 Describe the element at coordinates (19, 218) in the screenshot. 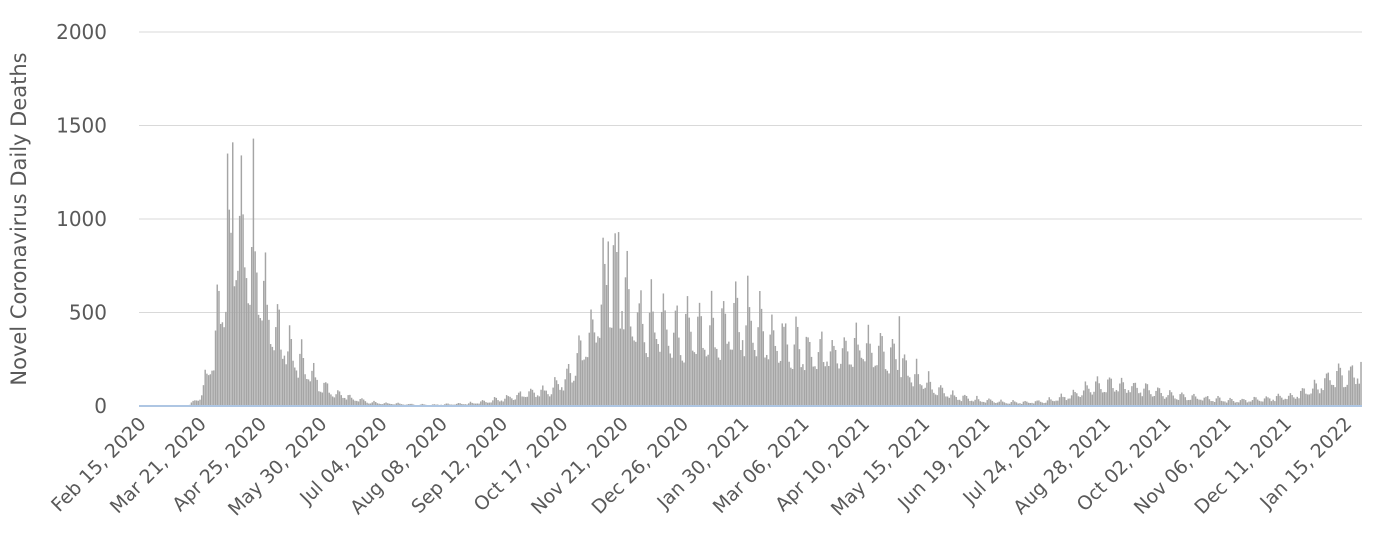

I see `y-axis-label: Novel Coronavirus Daily Deaths` at that location.